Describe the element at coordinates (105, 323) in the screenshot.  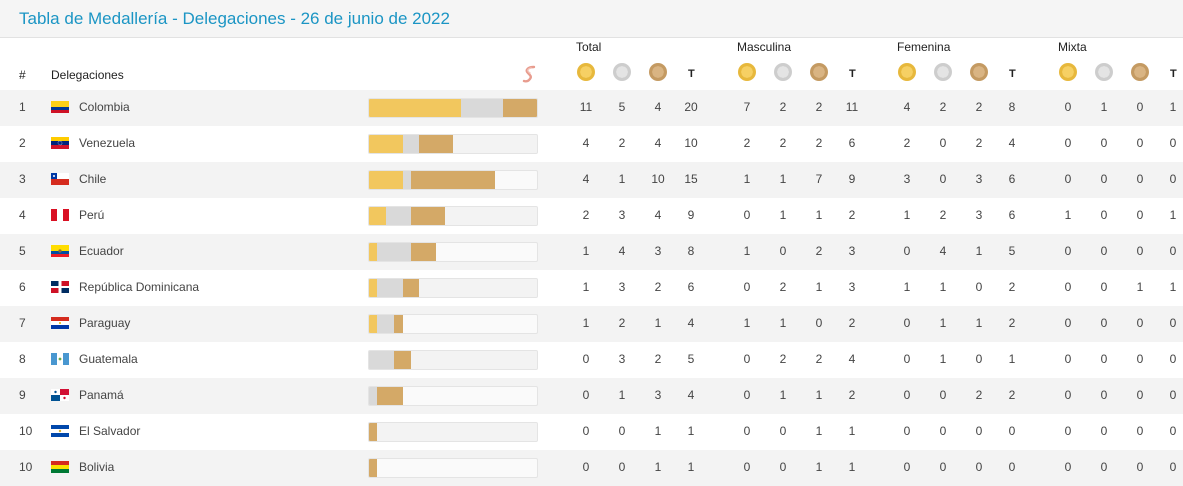
I see `country-name: Paraguay` at that location.